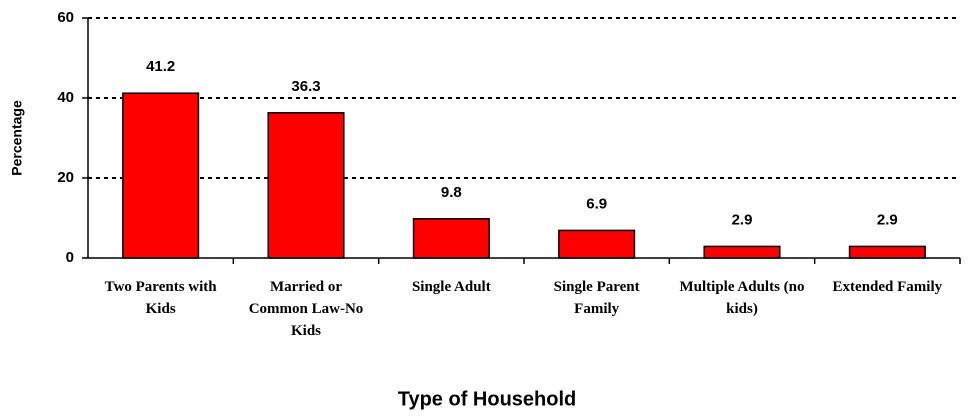 Image resolution: width=975 pixels, height=417 pixels. I want to click on value-label: 36.3, so click(305, 86).